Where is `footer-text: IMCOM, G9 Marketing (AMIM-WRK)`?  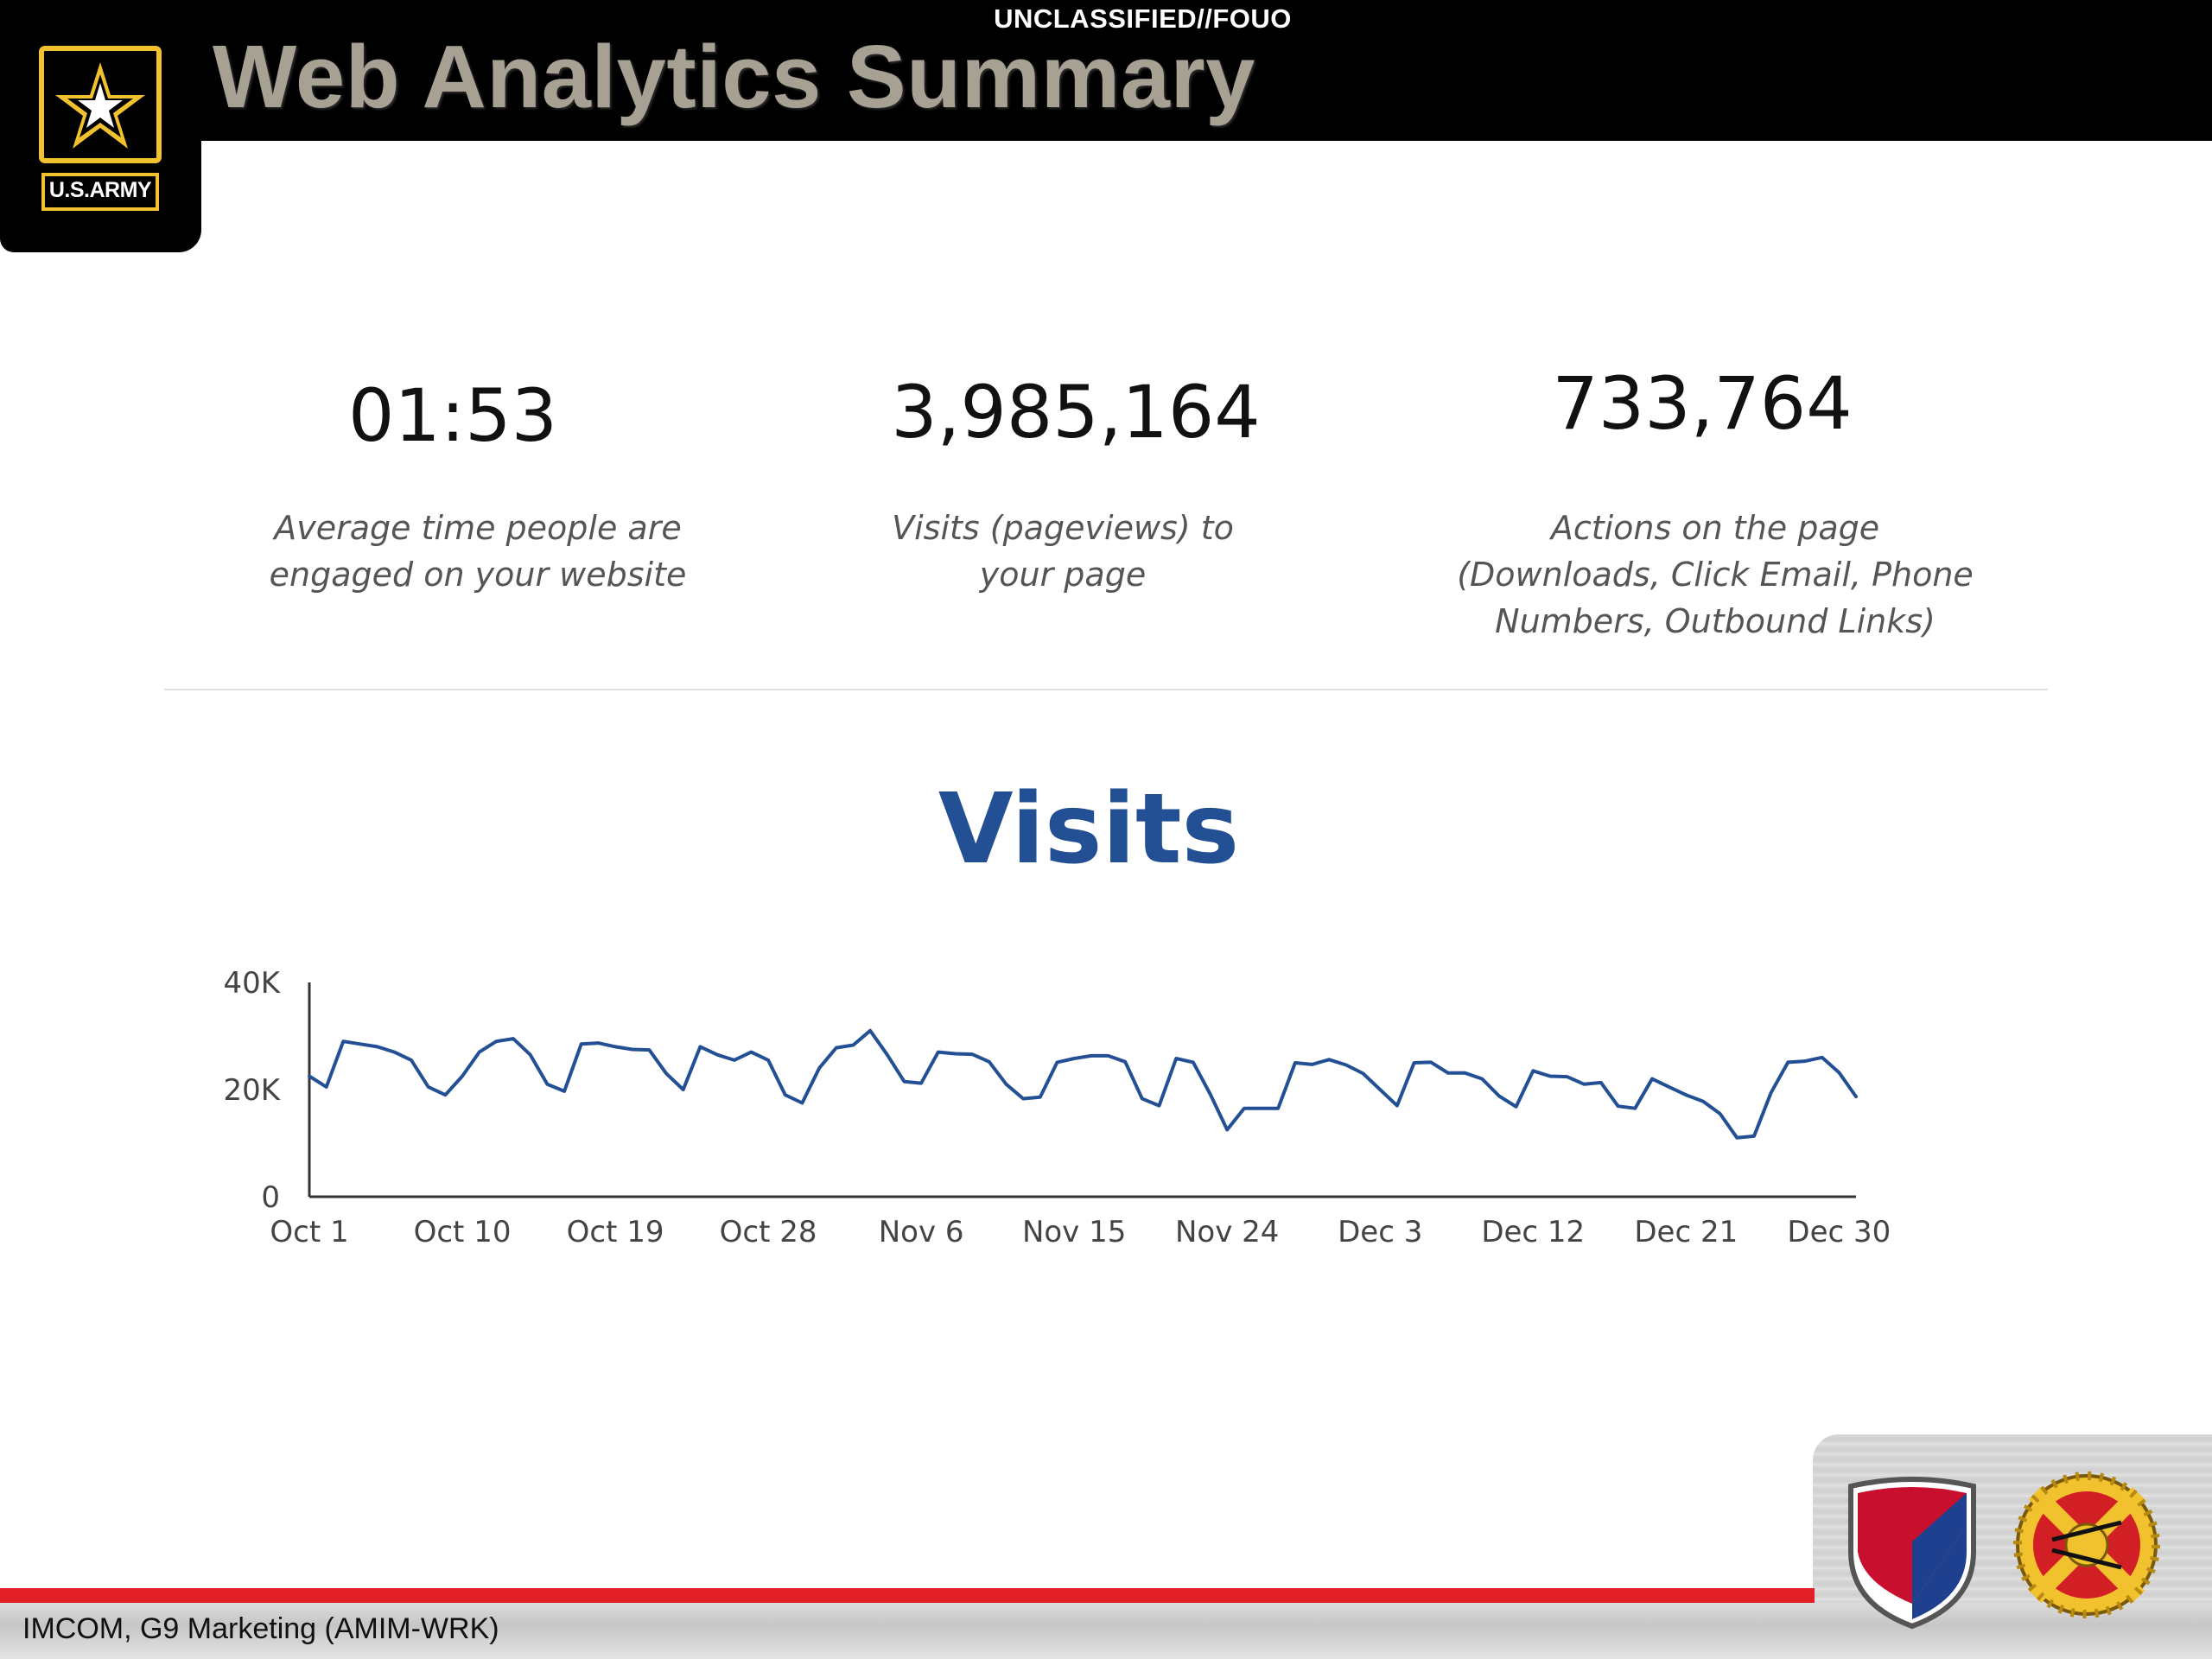 footer-text: IMCOM, G9 Marketing (AMIM-WRK) is located at coordinates (260, 1628).